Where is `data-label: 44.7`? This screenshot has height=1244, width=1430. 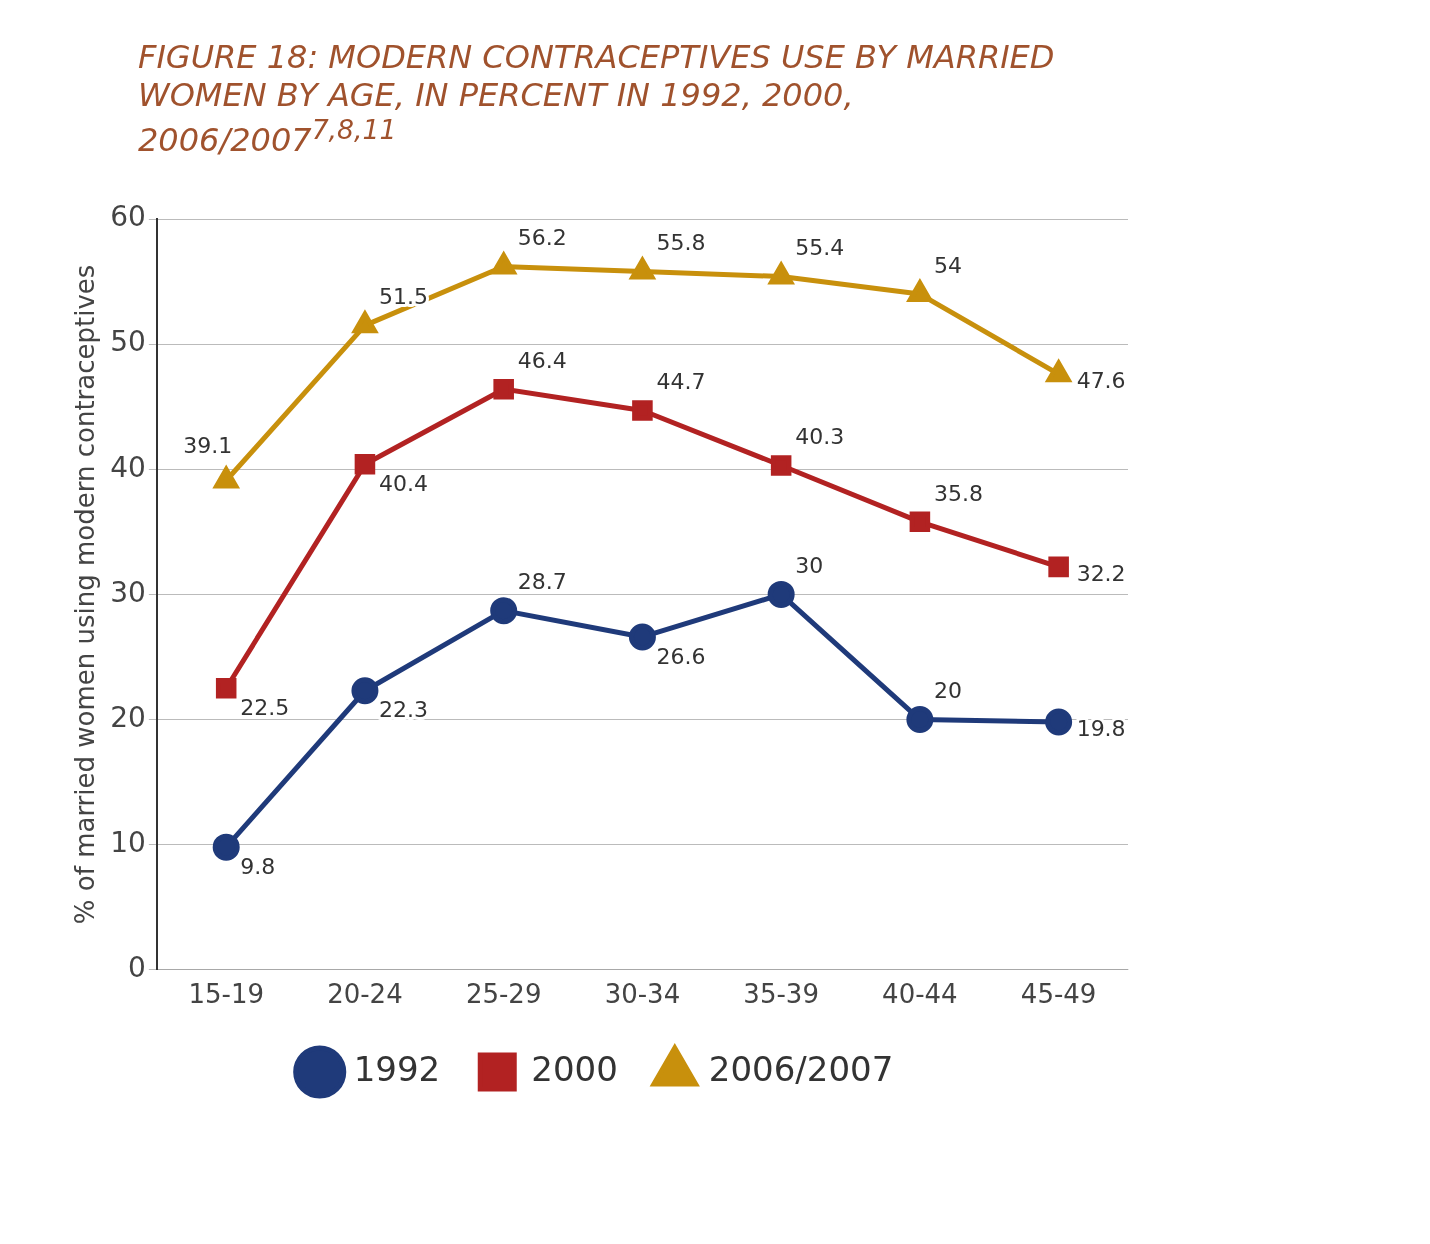 data-label: 44.7 is located at coordinates (681, 381).